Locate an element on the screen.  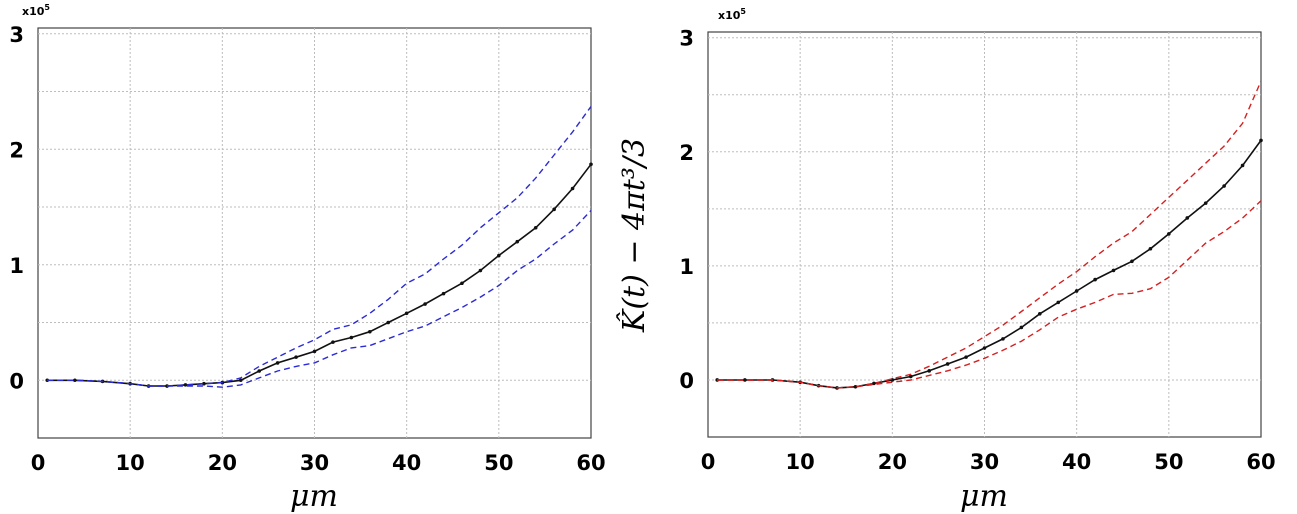
series-lower-line is located at coordinates (319, 299).